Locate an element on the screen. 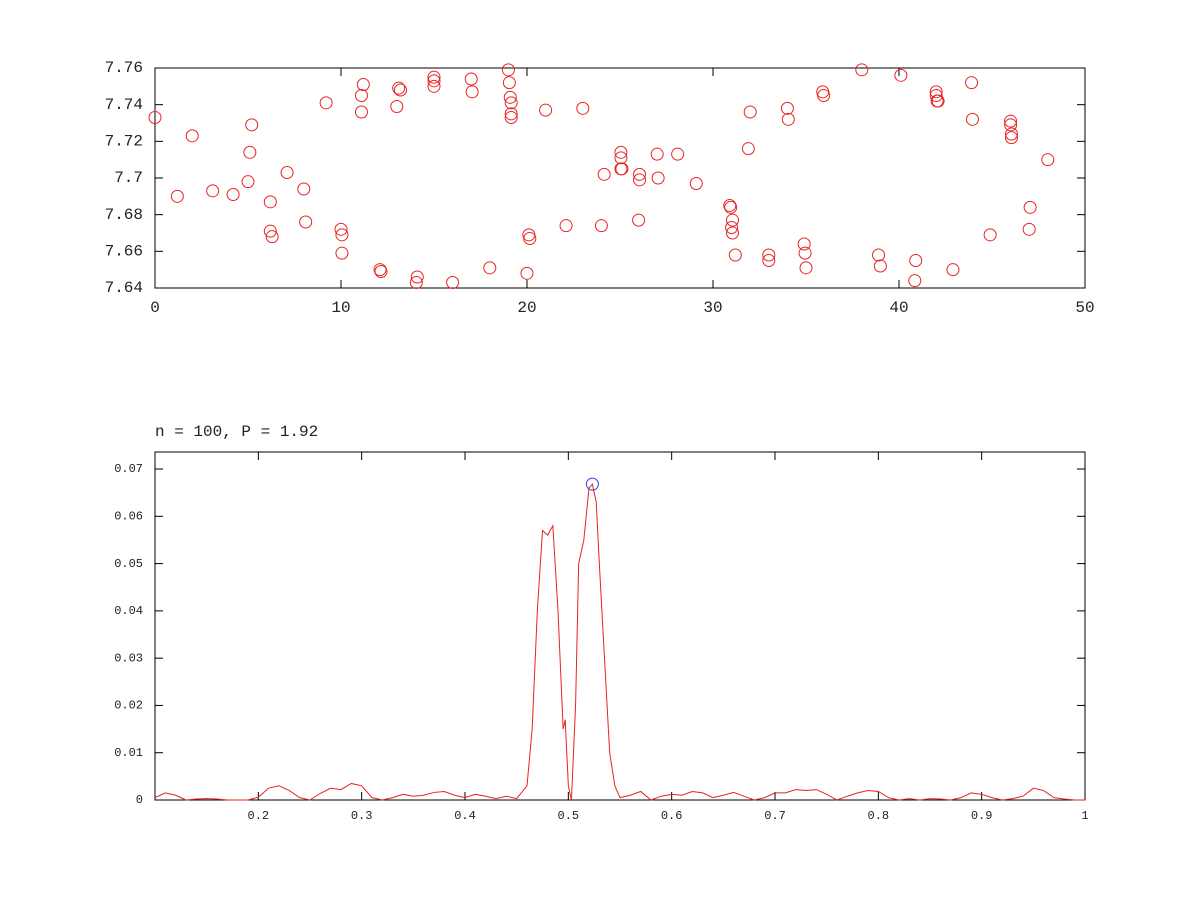 This screenshot has height=900, width=1200. y-tick-label: 0.01 is located at coordinates (128, 753).